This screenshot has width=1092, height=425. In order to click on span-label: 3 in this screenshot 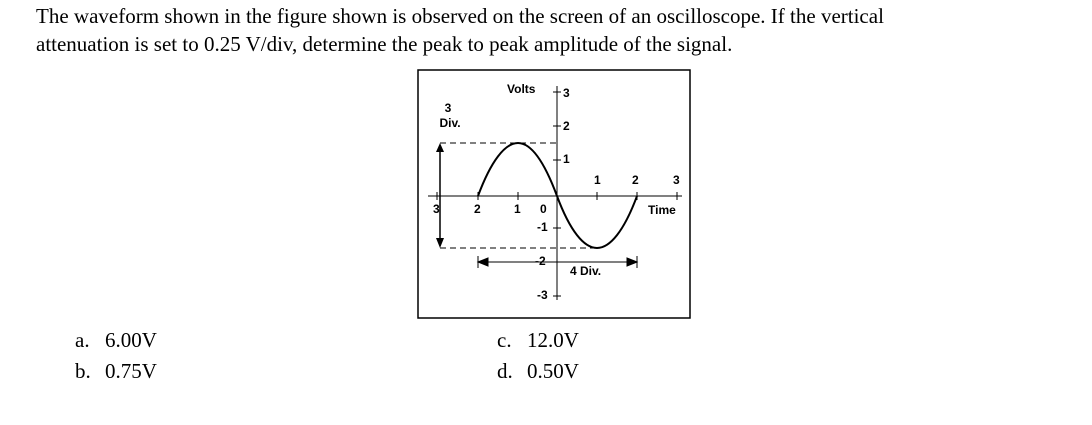, I will do `click(448, 108)`.